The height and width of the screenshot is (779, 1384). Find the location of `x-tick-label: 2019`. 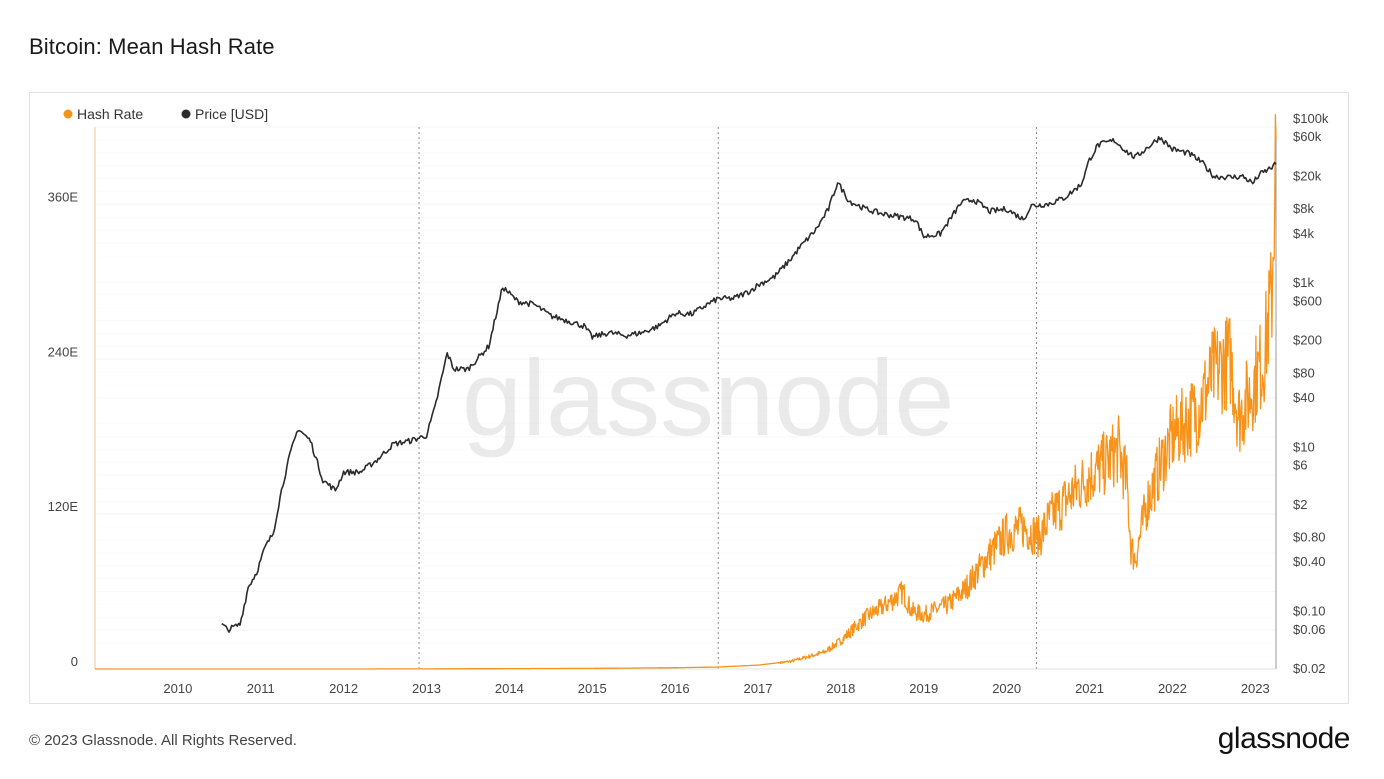

x-tick-label: 2019 is located at coordinates (923, 688).